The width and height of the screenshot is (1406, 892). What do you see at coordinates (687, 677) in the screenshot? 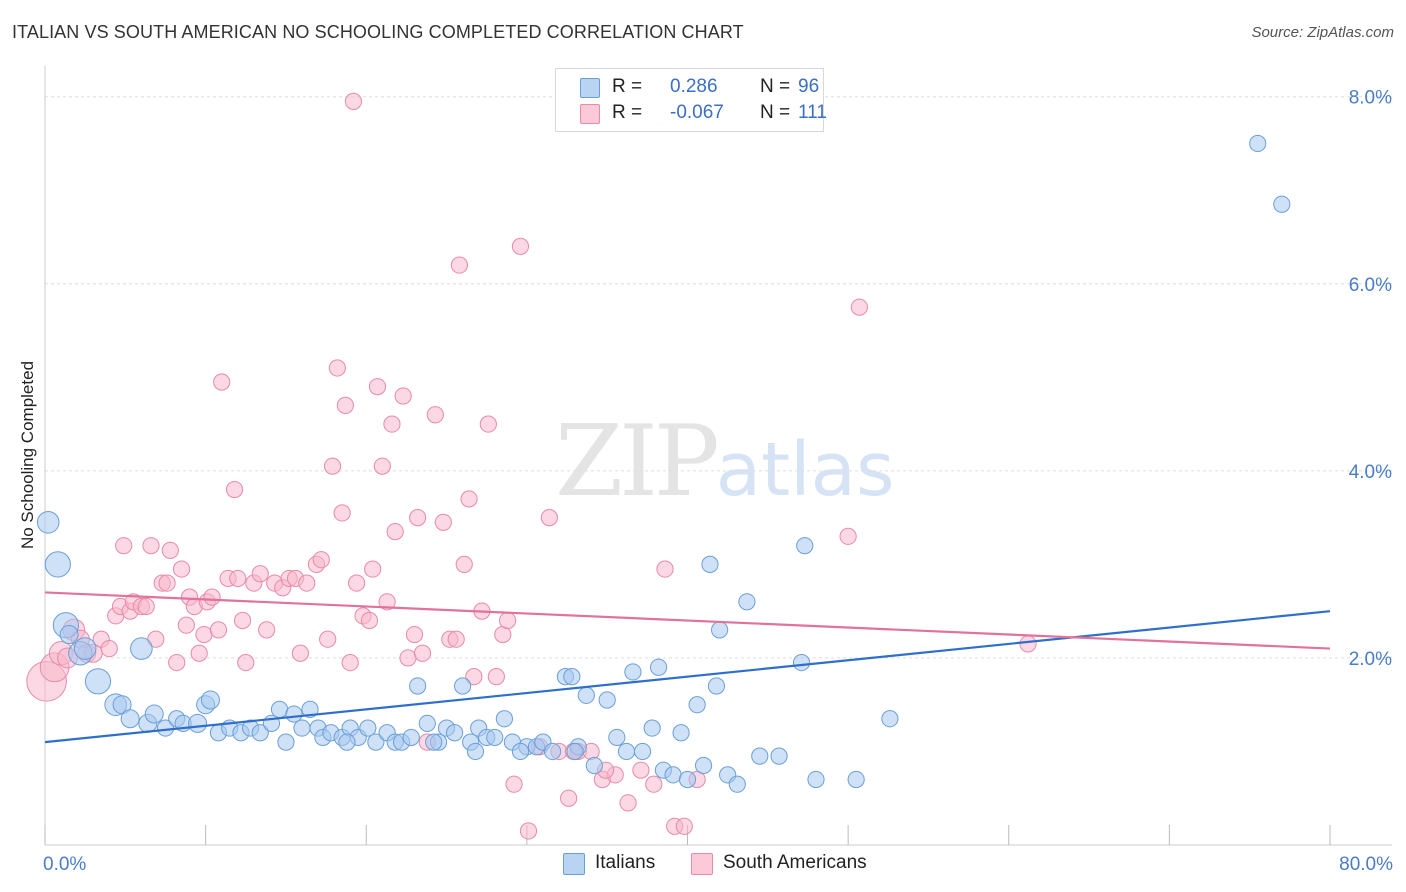
I see `italians-trend-line` at bounding box center [687, 677].